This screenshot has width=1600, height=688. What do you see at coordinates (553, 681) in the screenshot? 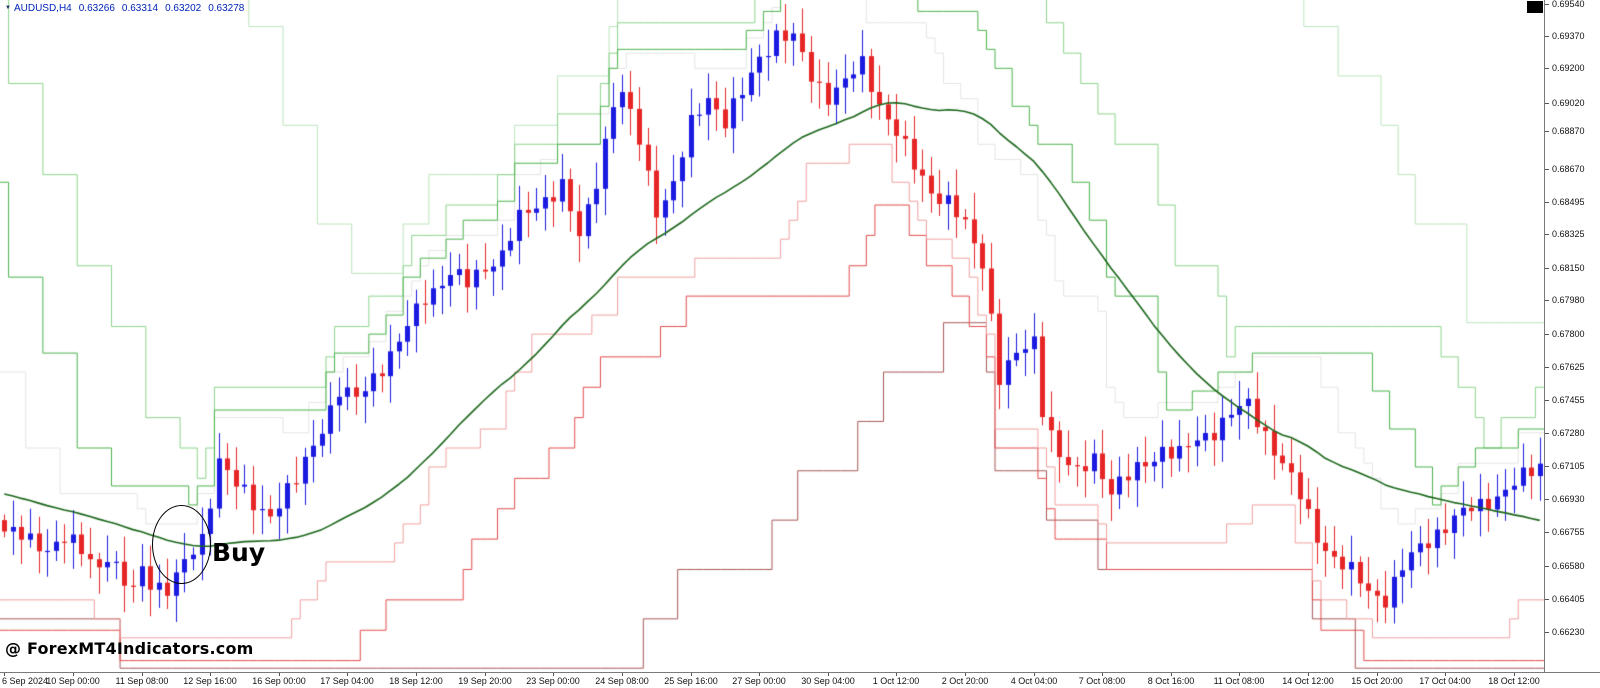
I see `time-axis-label: 23 Sep 00:00` at bounding box center [553, 681].